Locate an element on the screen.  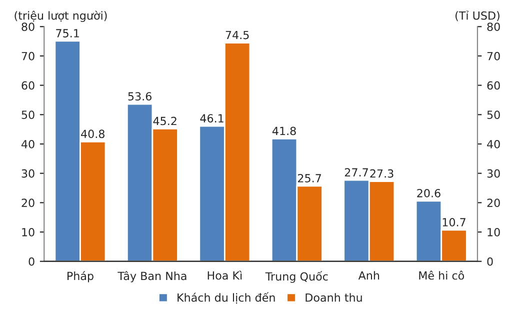
data-label: 41.8 is located at coordinates (284, 131).